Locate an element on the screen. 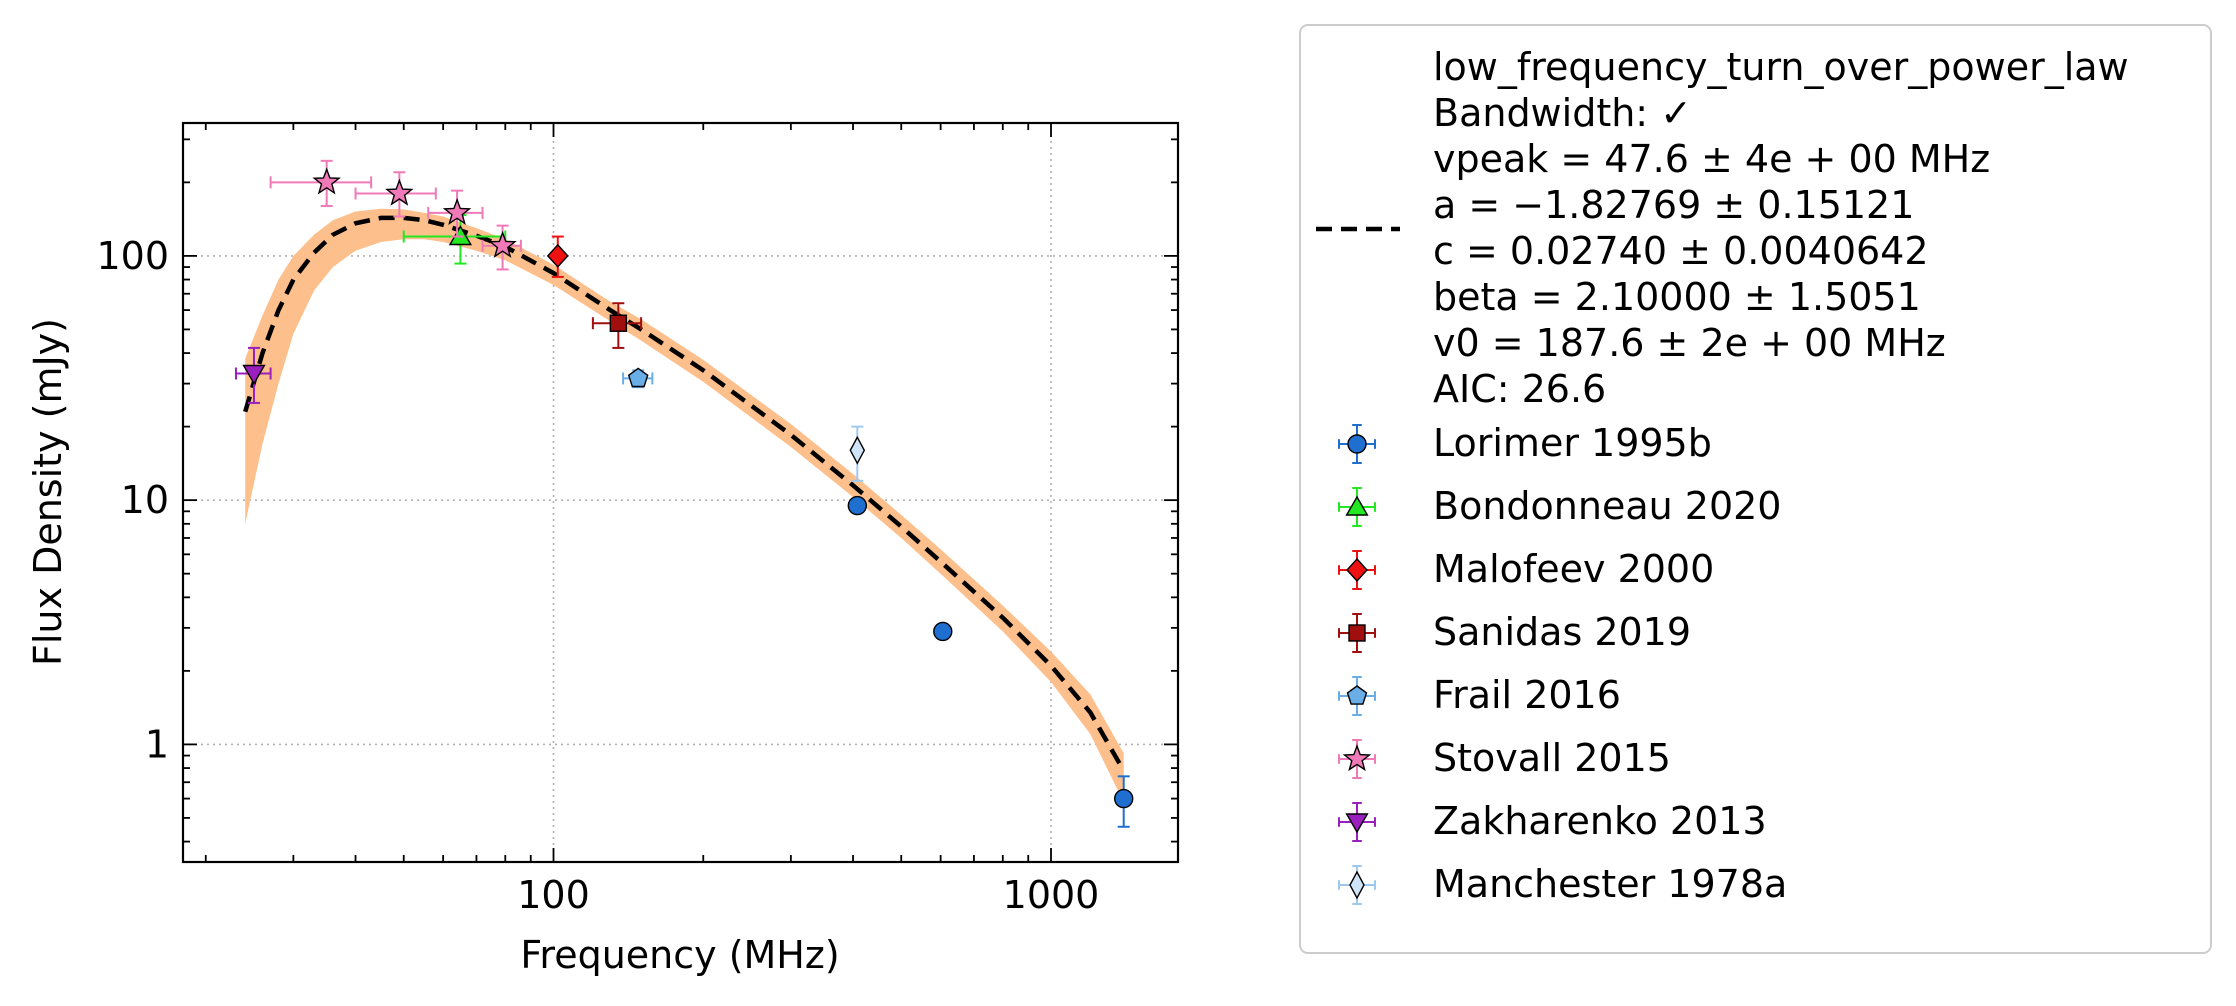 The width and height of the screenshot is (2236, 1006). x-tick-label: 100 is located at coordinates (553, 895).